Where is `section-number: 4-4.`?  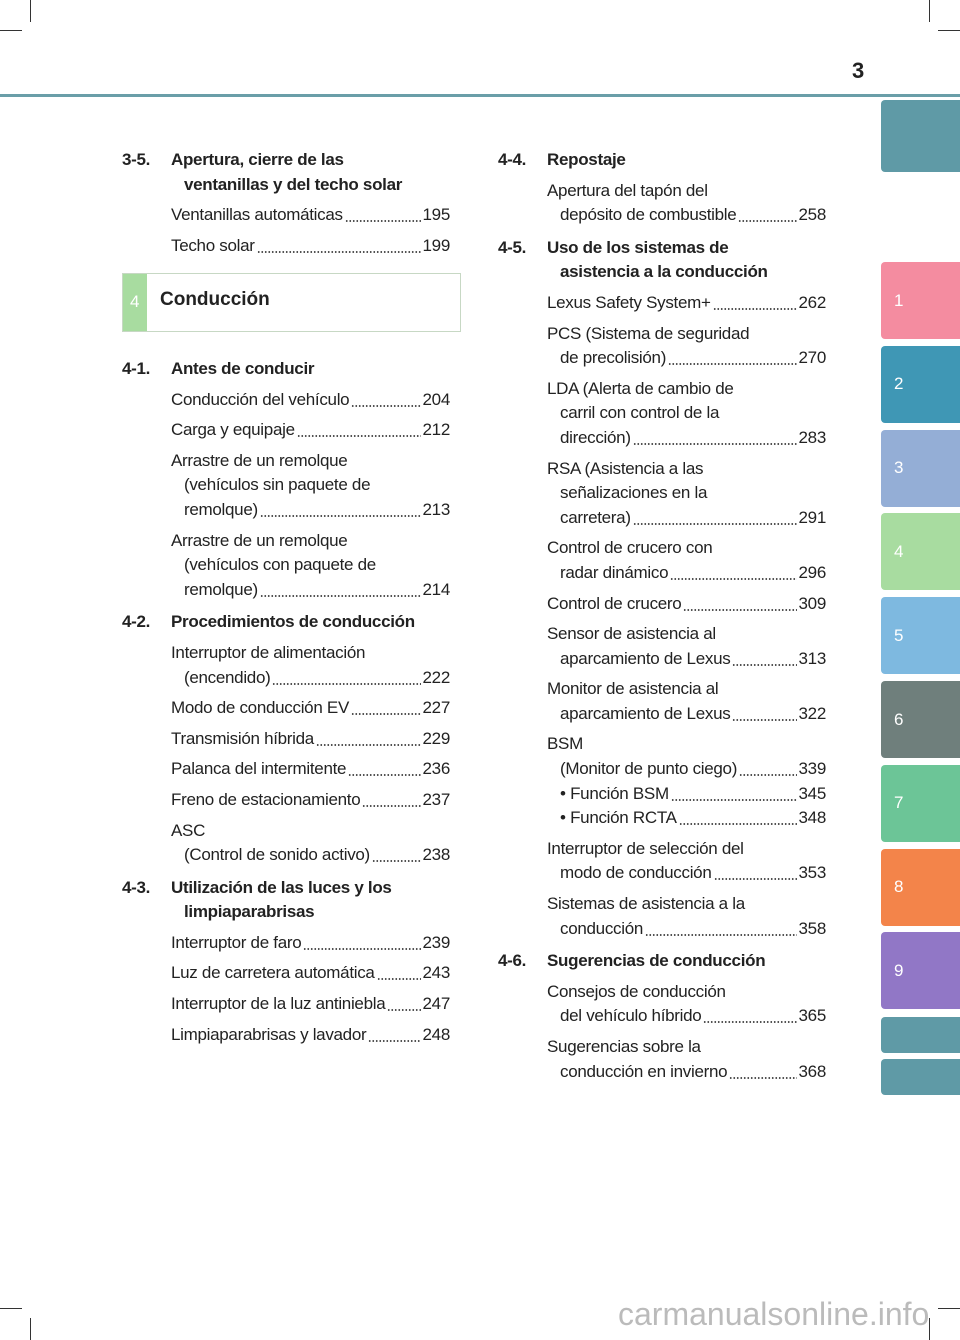
section-number: 4-4. is located at coordinates (512, 159).